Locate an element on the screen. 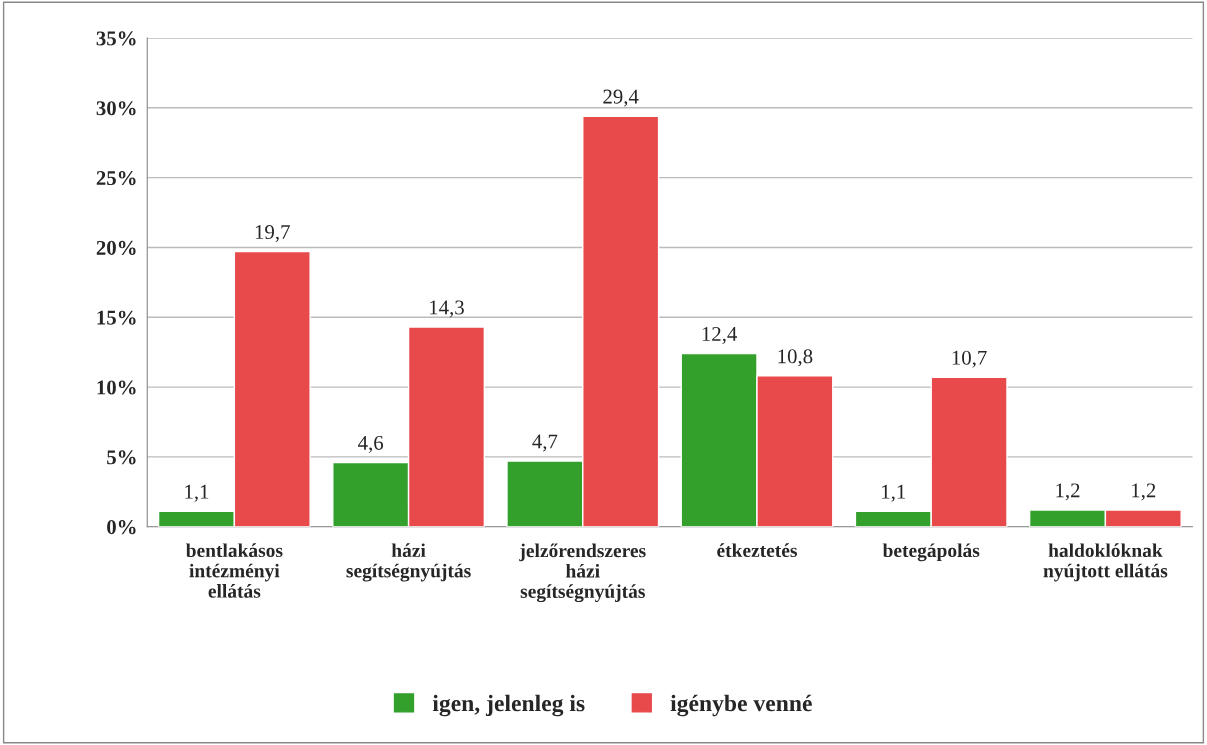  legend-label: igen, jelenleg is is located at coordinates (508, 705).